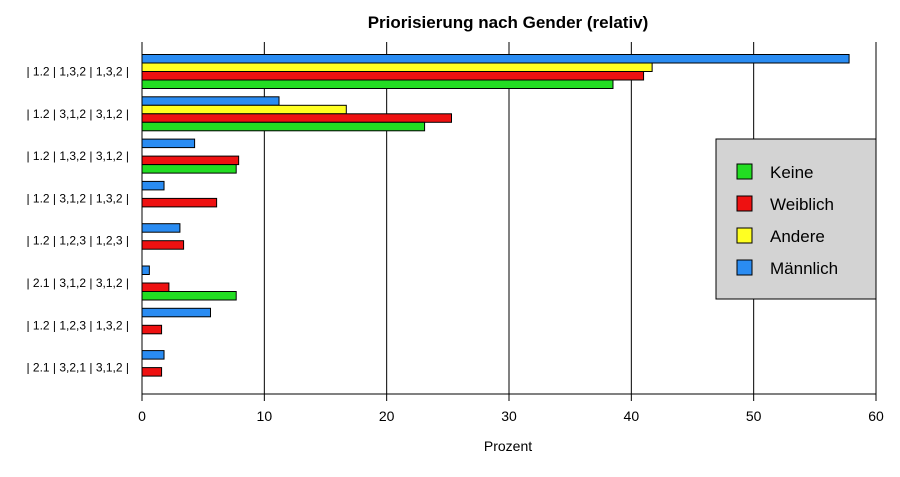 Image resolution: width=900 pixels, height=477 pixels. Describe the element at coordinates (876, 416) in the screenshot. I see `x-tick-label: 60` at that location.